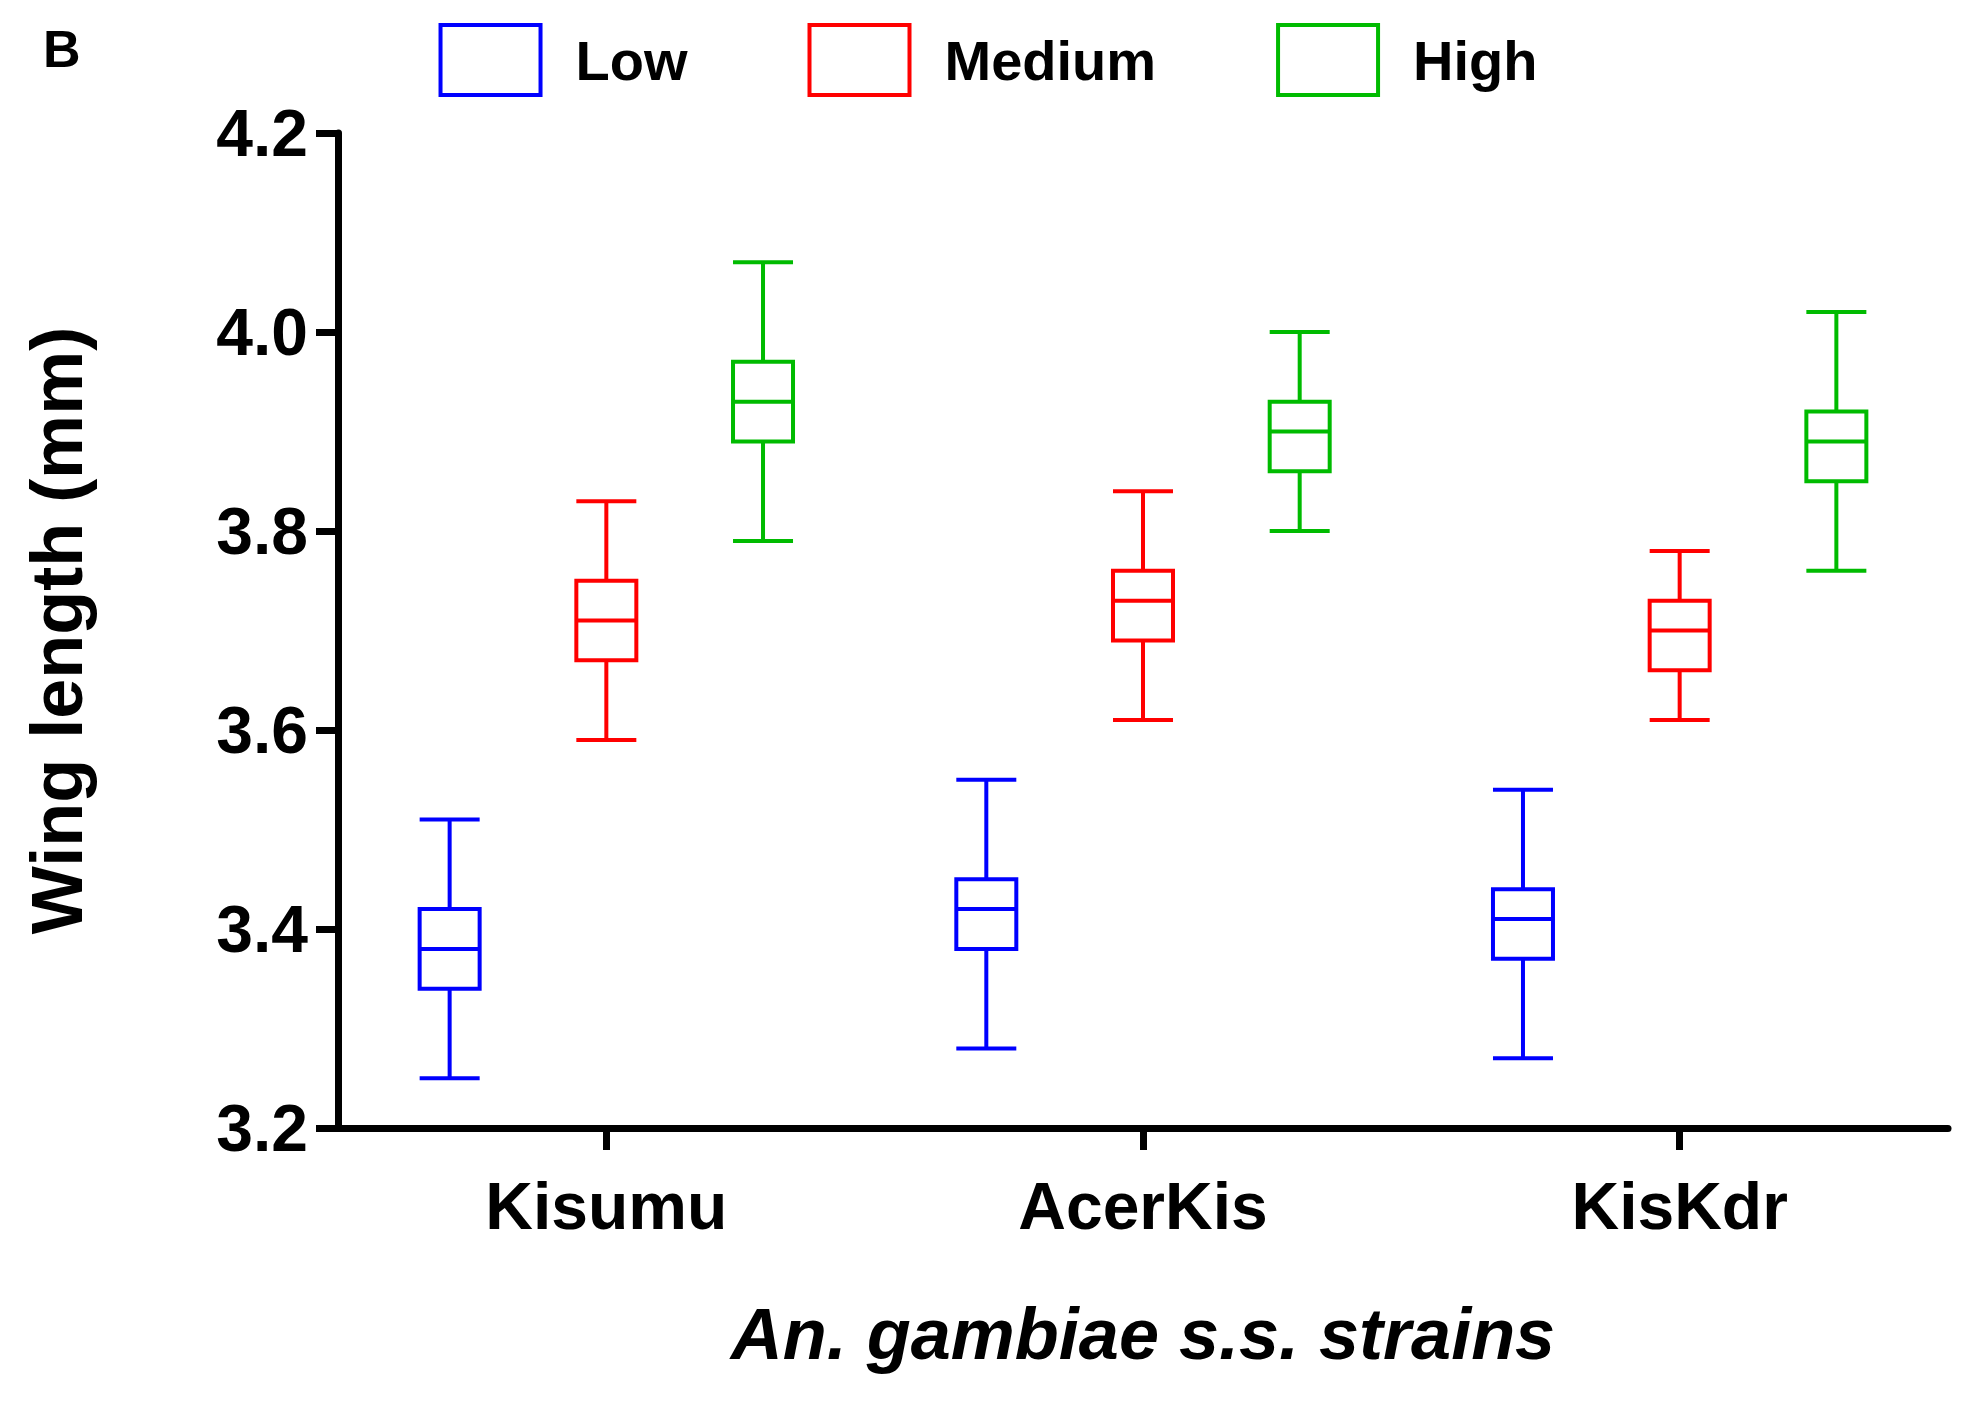 Image resolution: width=1979 pixels, height=1427 pixels. I want to click on y-tick-label: 3.4, so click(262, 929).